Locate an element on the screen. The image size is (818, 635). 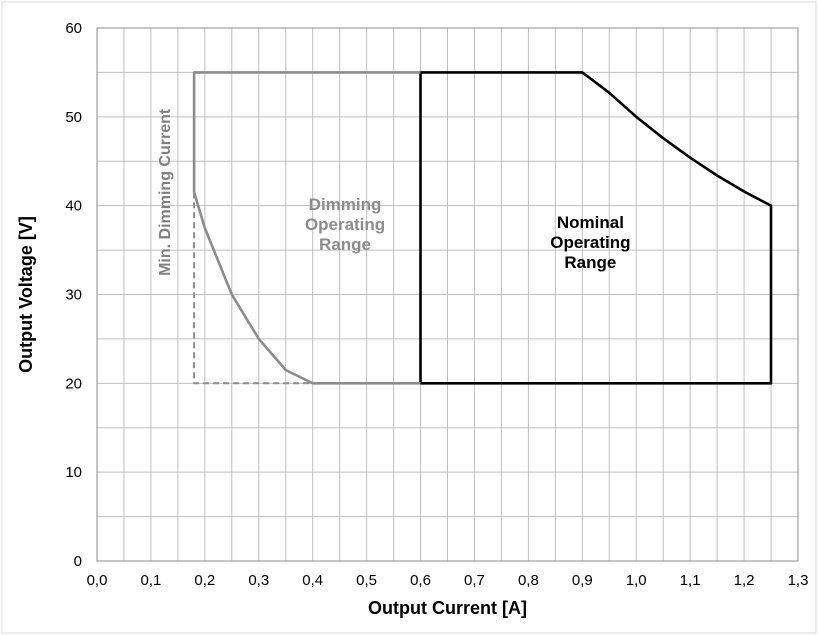
region-label: Dimming Operating Range is located at coordinates (345, 224).